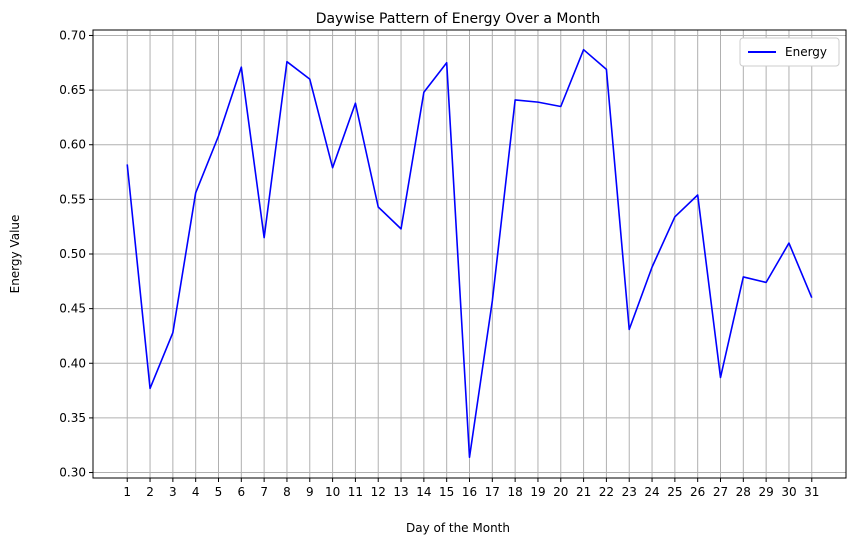  I want to click on legend: Energy, so click(789, 52).